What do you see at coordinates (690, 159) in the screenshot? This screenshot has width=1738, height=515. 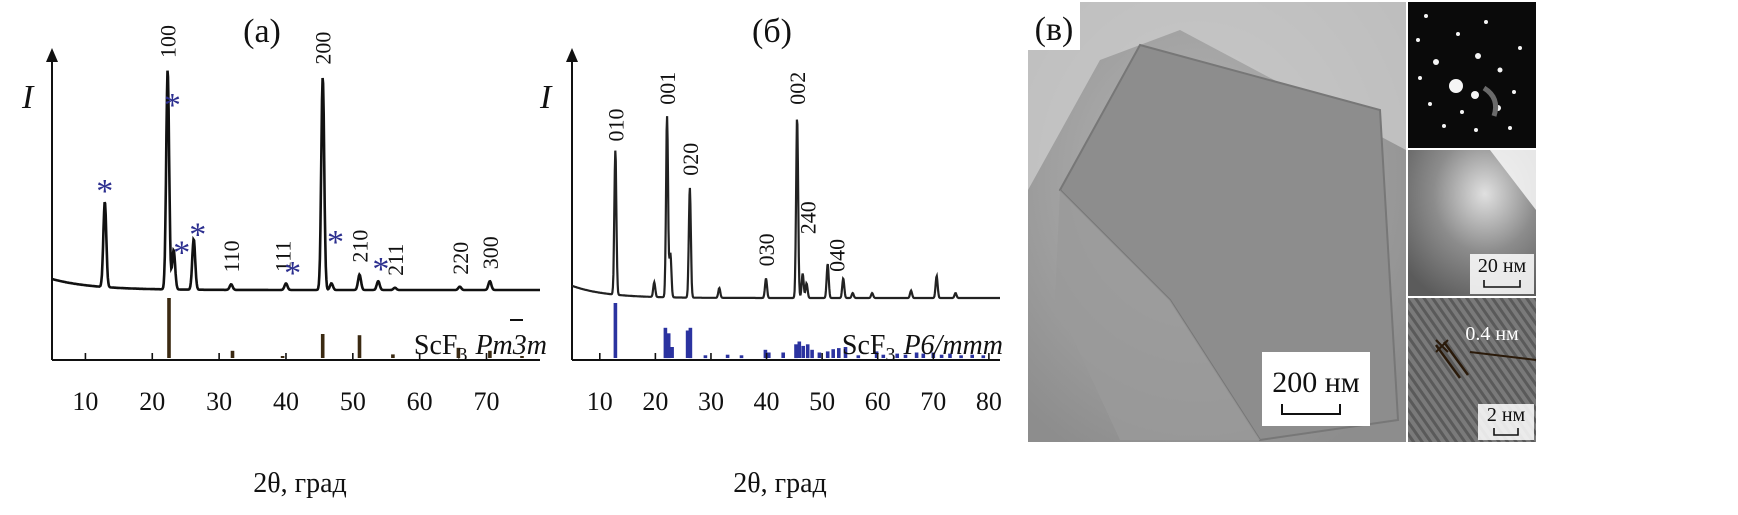 I see `peak-label: 020` at bounding box center [690, 159].